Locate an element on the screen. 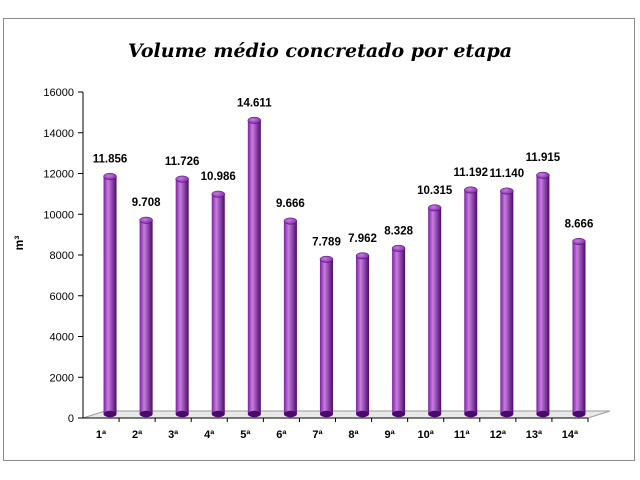 This screenshot has height=480, width=640. x-tick-label: 3ª is located at coordinates (173, 435).